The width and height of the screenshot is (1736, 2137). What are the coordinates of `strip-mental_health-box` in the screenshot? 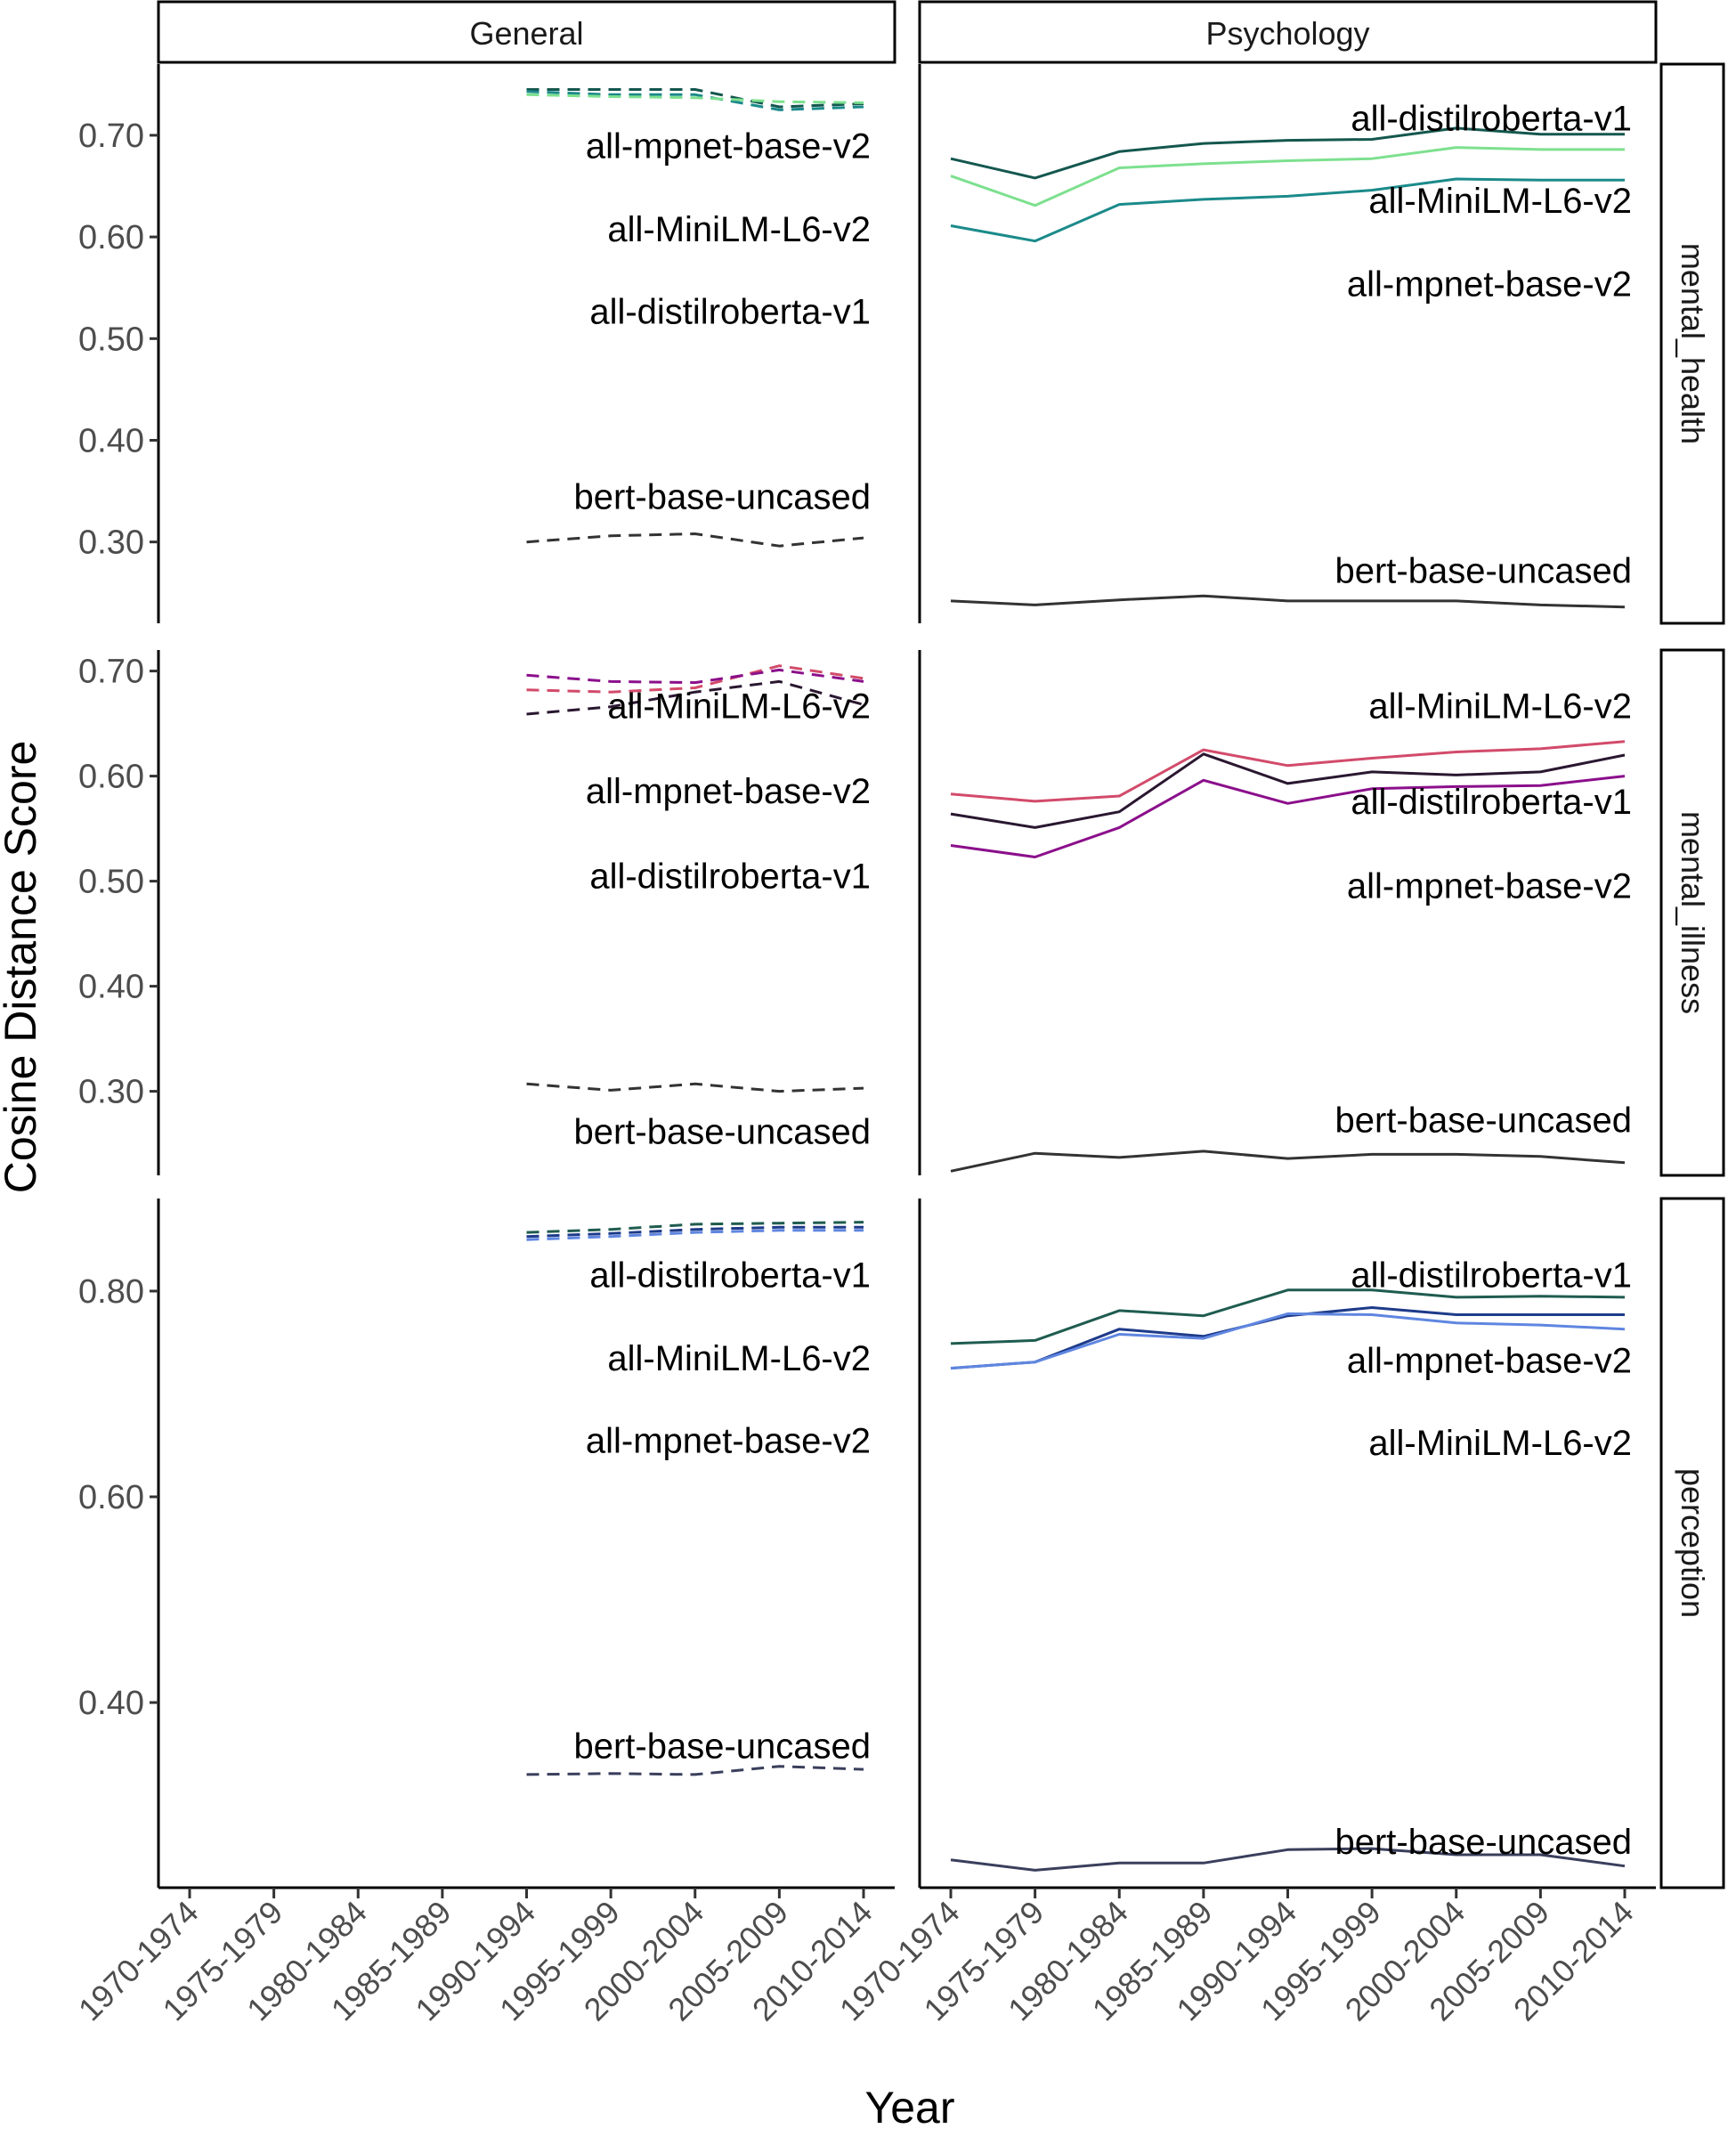 It's located at (1692, 343).